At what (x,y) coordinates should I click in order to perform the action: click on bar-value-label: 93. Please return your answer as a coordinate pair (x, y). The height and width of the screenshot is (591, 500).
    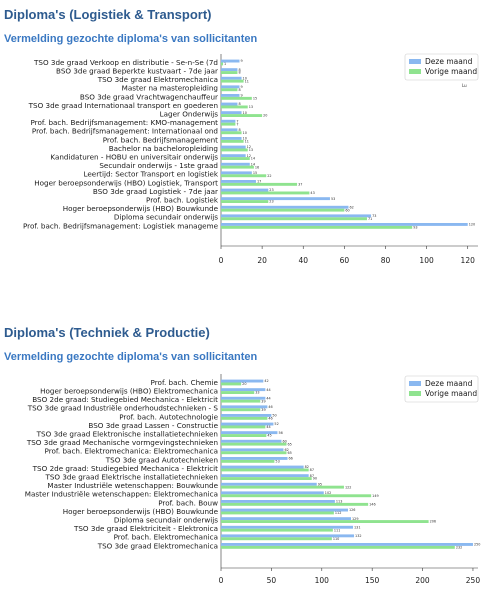
    Looking at the image, I should click on (415, 228).